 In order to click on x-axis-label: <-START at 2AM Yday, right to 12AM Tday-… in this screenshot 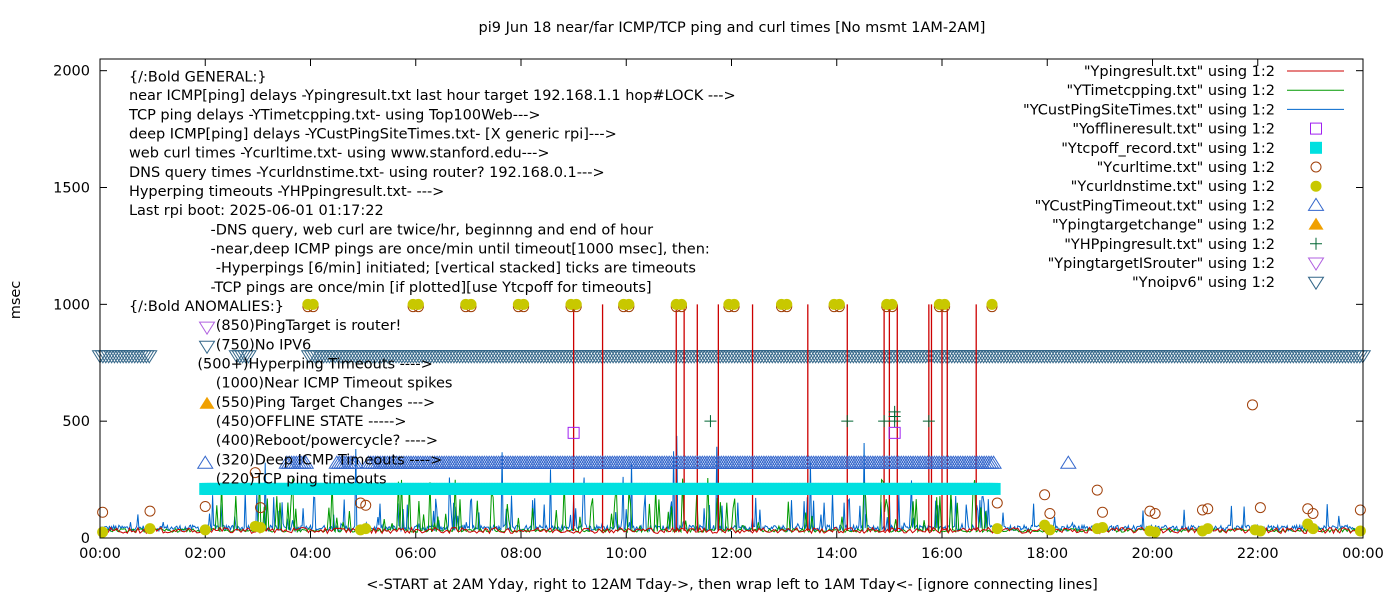, I will do `click(732, 585)`.